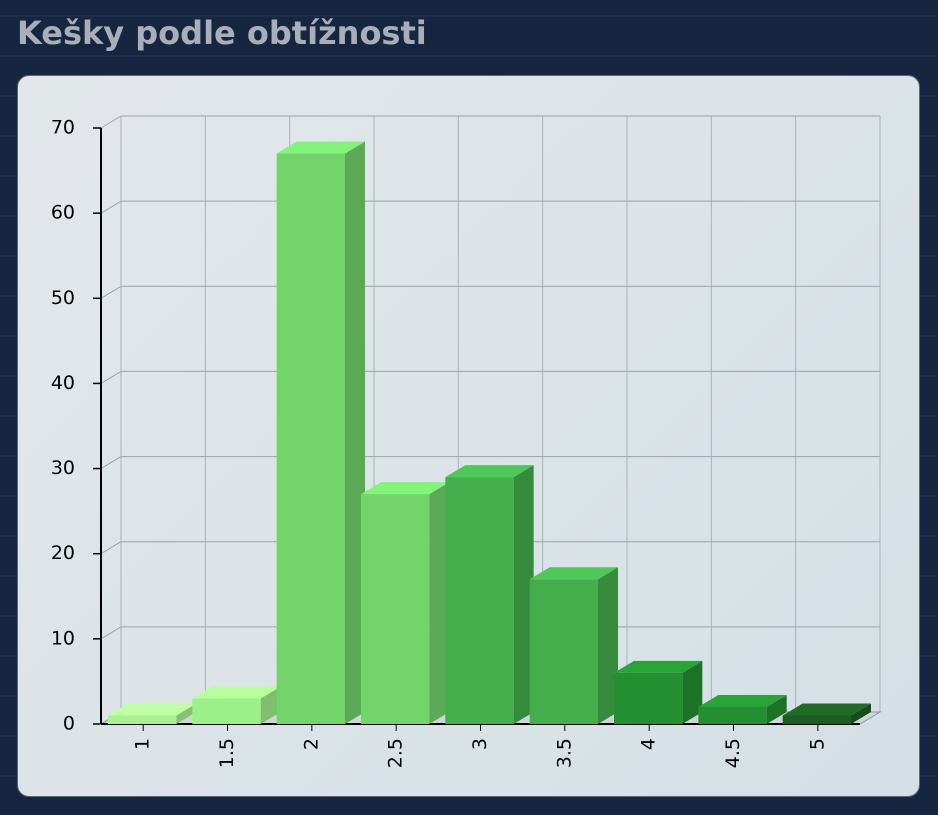  Describe the element at coordinates (480, 744) in the screenshot. I see `x-tick-label: 3` at that location.